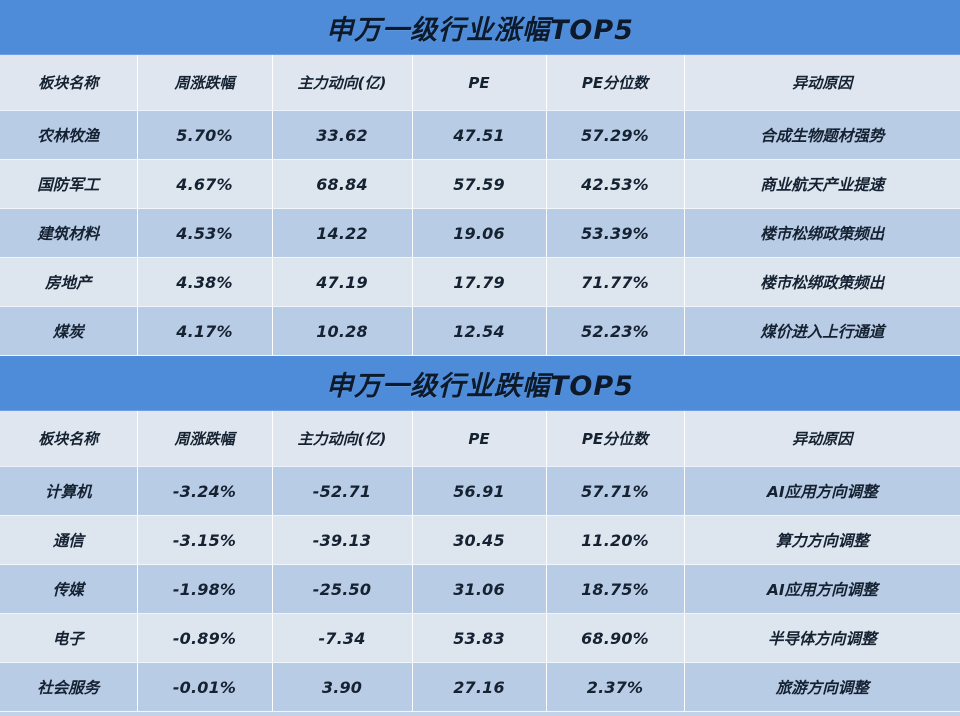 This screenshot has height=716, width=960. I want to click on table-row: 通信 -3.15% -39.13 30.45 11.20% 算力方向调整, so click(480, 540).